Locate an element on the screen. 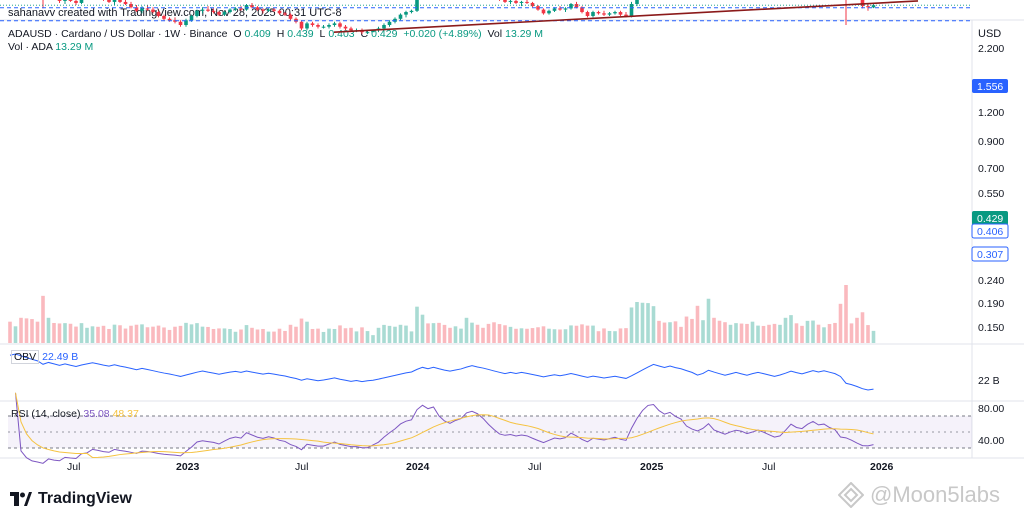  vol-value: 13.29 M is located at coordinates (524, 34).